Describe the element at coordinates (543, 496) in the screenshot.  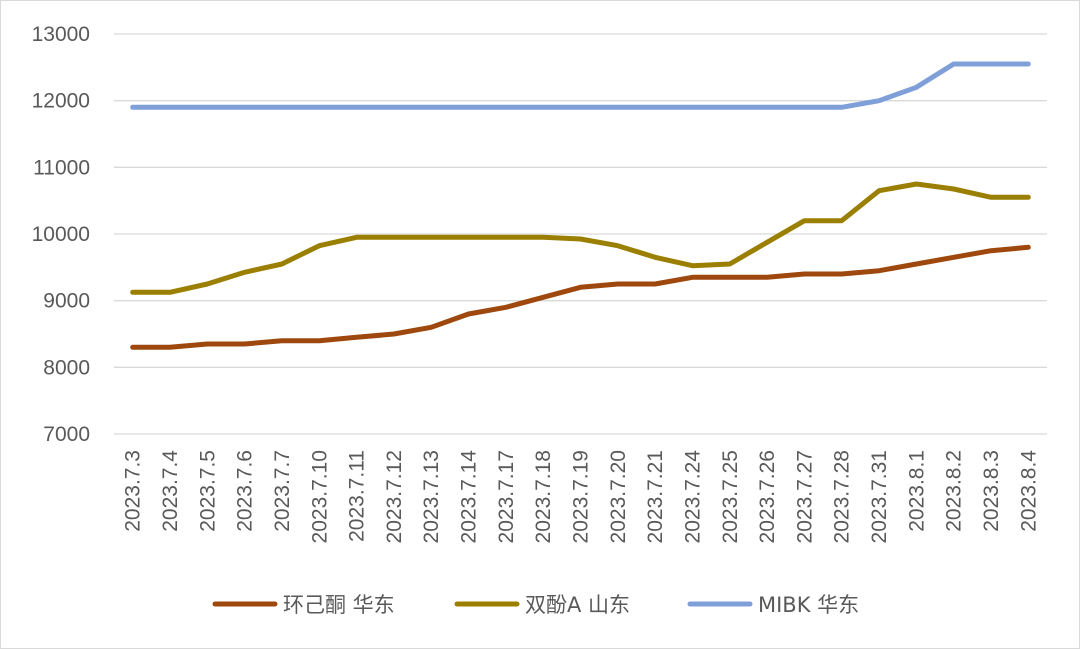
I see `x-tick-label: 2023.7.18` at that location.